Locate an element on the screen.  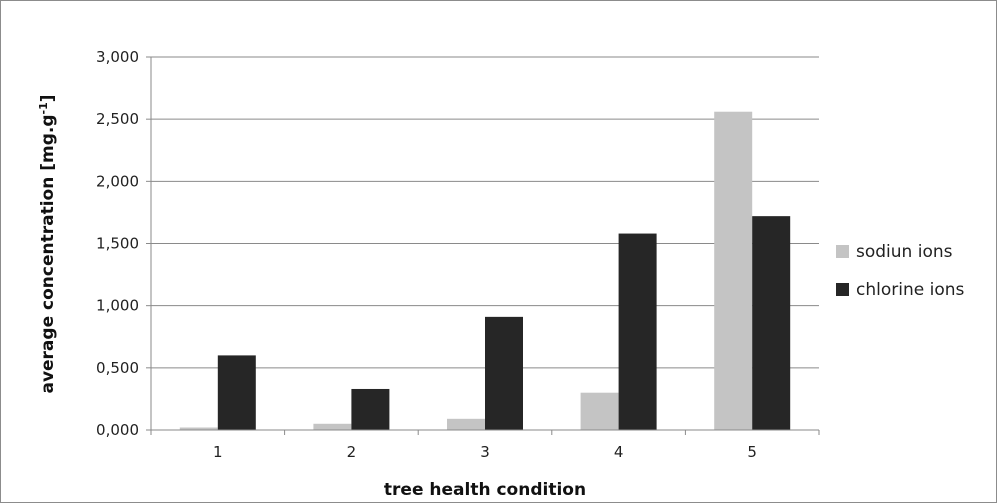
legend: sodiun ions chlorine ions is located at coordinates (900, 271).